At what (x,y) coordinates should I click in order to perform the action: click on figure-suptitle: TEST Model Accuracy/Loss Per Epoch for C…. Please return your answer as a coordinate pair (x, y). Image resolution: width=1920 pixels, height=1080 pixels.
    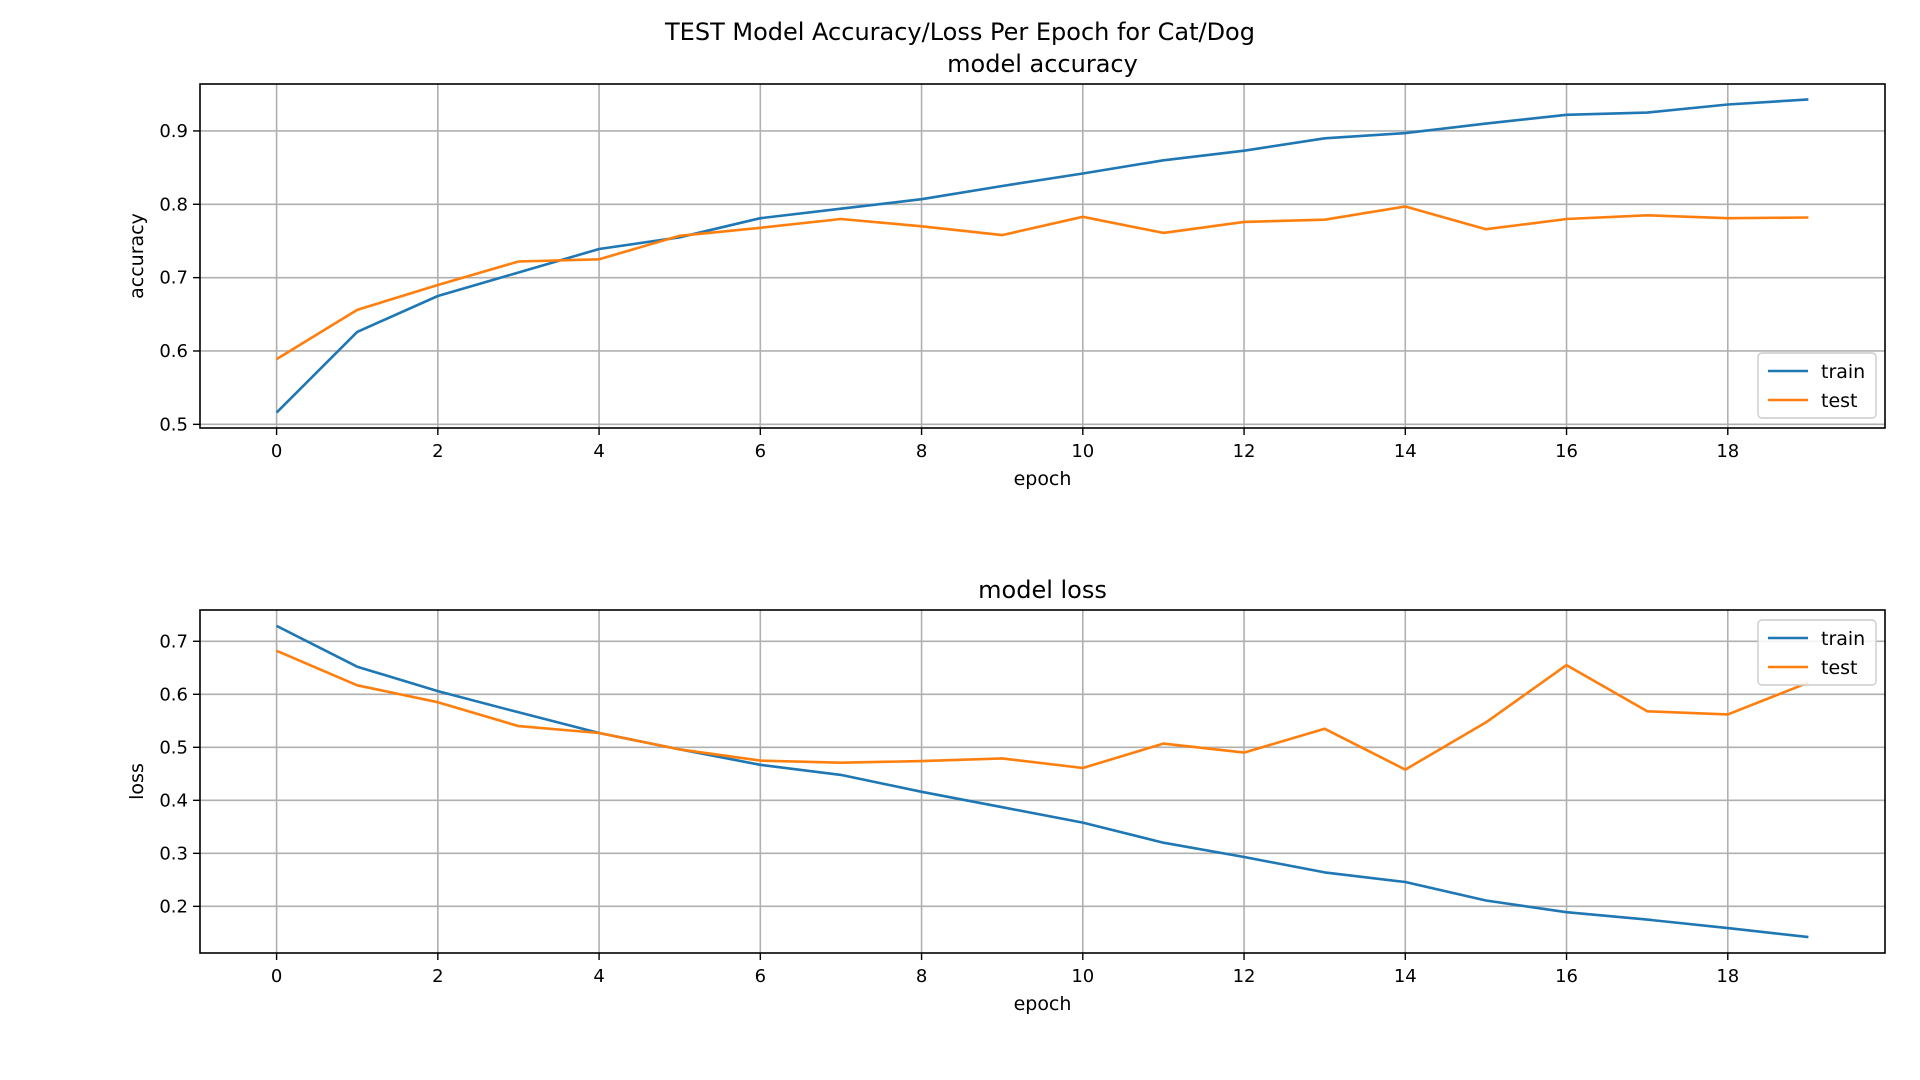
    Looking at the image, I should click on (959, 32).